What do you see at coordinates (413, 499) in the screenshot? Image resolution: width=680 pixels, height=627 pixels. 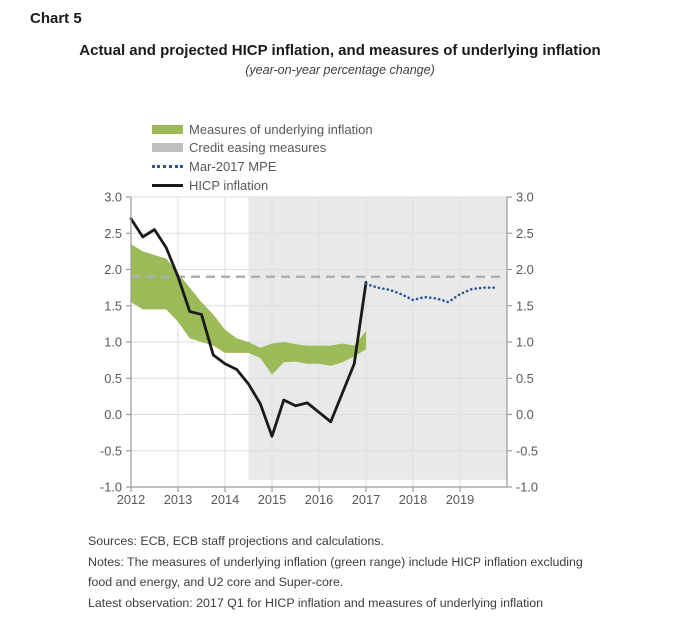 I see `svg-text: 2018` at bounding box center [413, 499].